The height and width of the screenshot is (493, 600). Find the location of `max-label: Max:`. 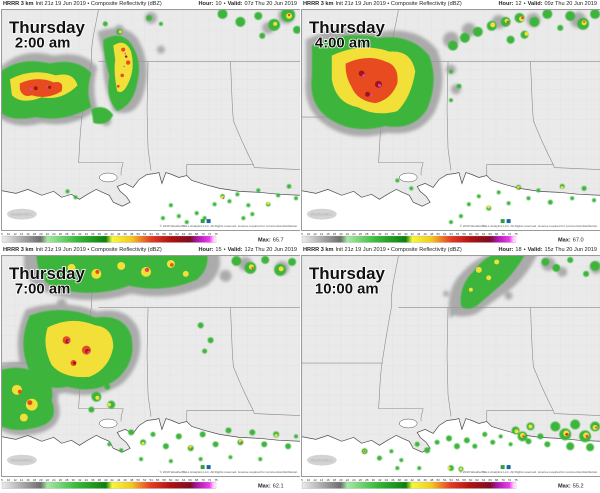

max-label: Max: is located at coordinates (264, 487).